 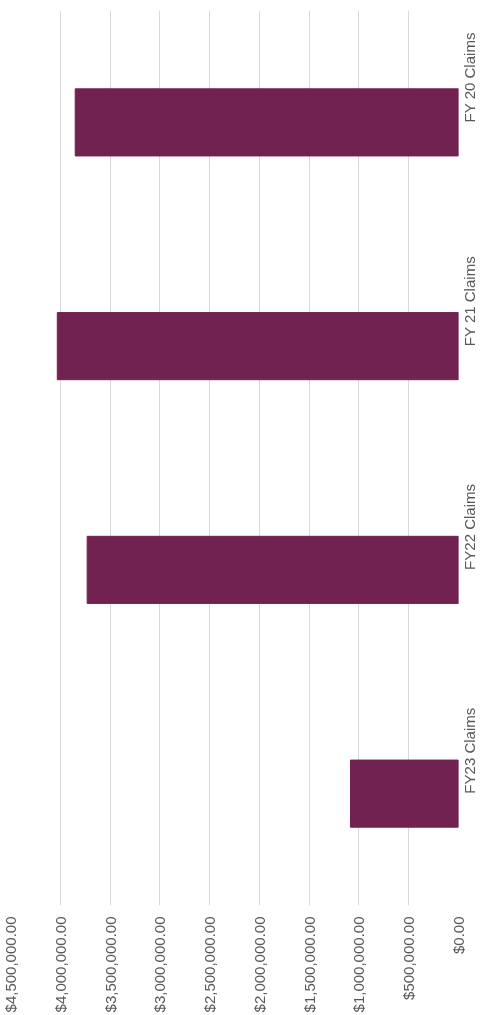 What do you see at coordinates (469, 77) in the screenshot?
I see `y-tick-label: FY 20 Claims` at bounding box center [469, 77].